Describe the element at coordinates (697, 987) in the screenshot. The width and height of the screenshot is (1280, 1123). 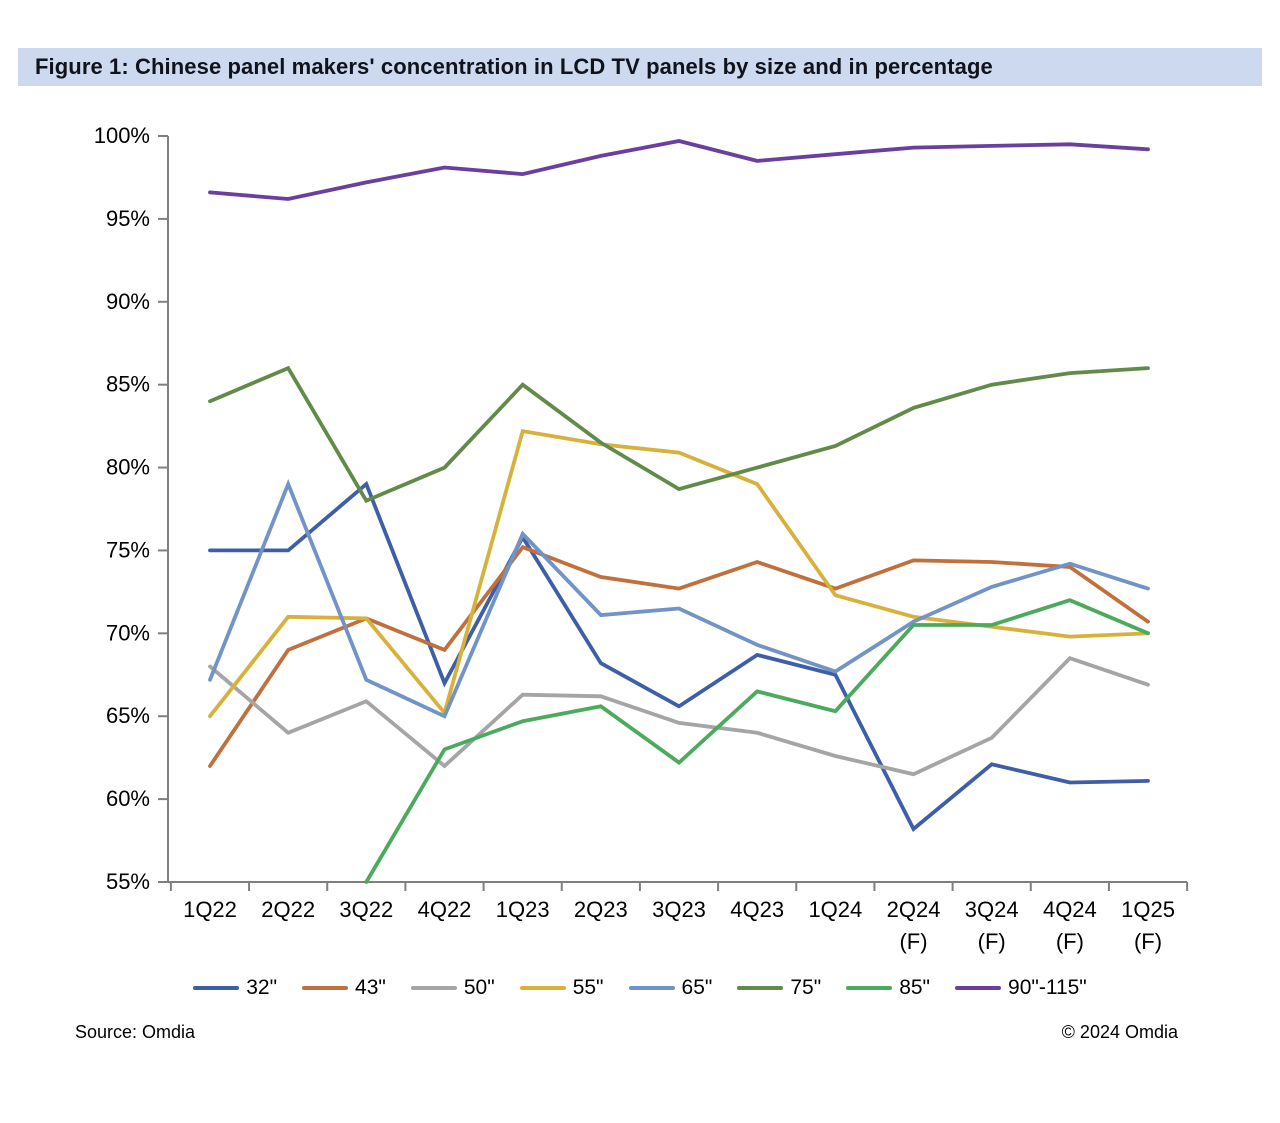
I see `legend-label: 65"` at that location.